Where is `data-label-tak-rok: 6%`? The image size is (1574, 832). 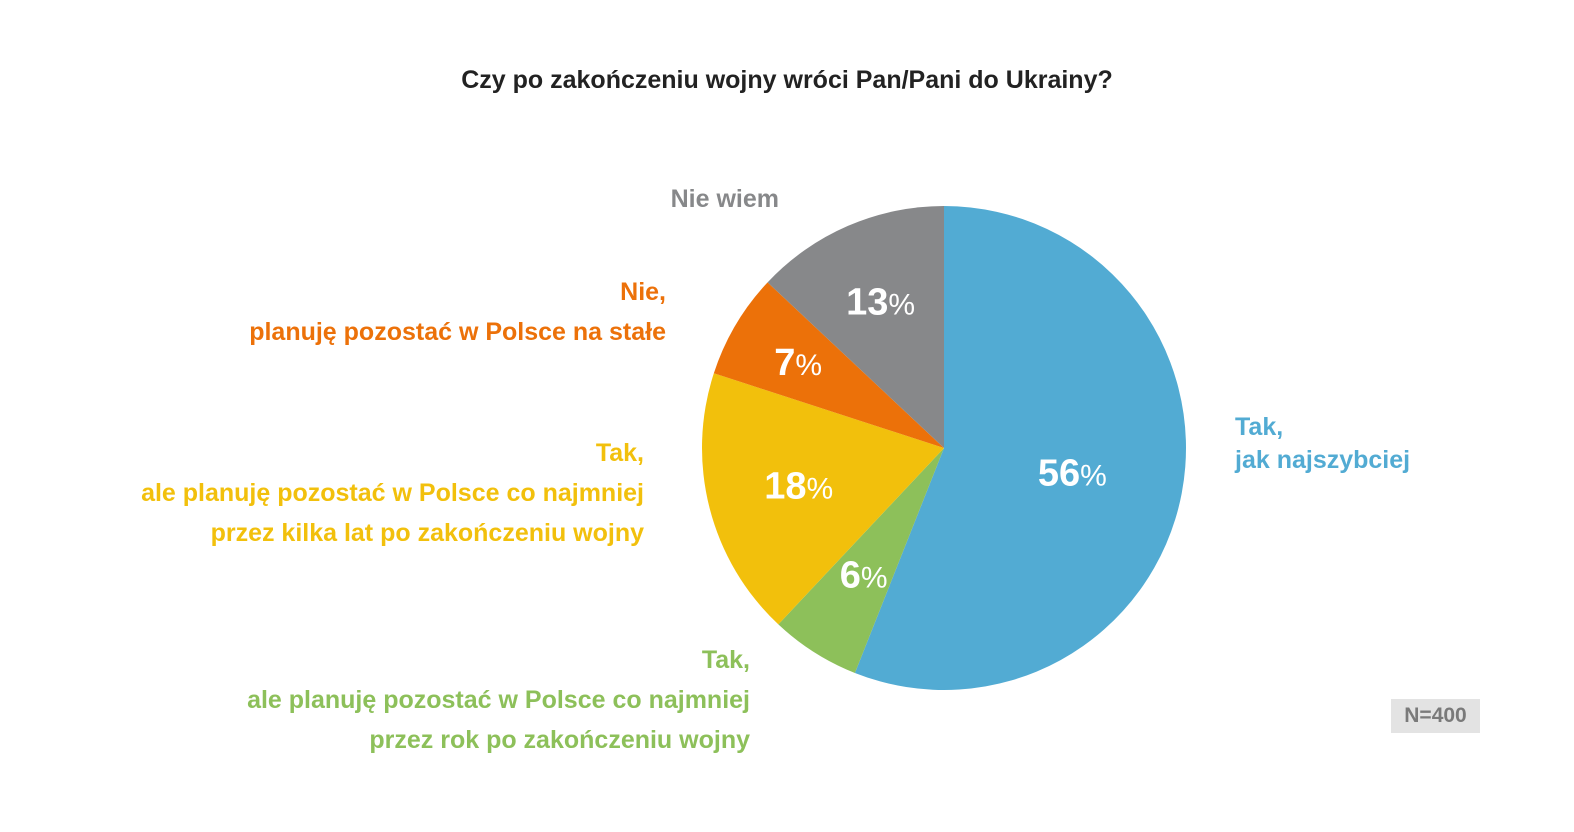
data-label-tak-rok: 6% is located at coordinates (864, 576).